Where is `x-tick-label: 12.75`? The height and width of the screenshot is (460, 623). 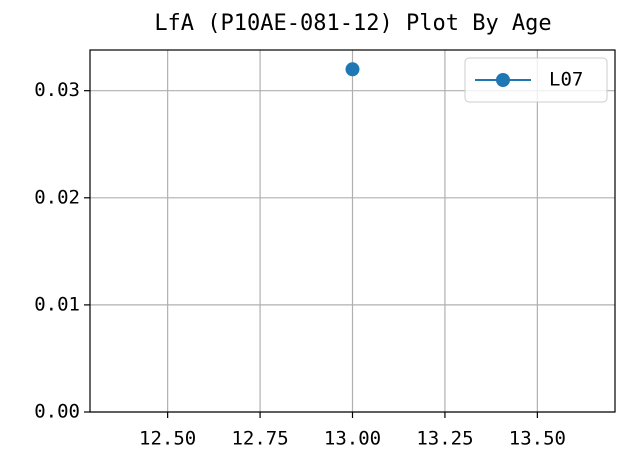
x-tick-label: 12.75 is located at coordinates (259, 439).